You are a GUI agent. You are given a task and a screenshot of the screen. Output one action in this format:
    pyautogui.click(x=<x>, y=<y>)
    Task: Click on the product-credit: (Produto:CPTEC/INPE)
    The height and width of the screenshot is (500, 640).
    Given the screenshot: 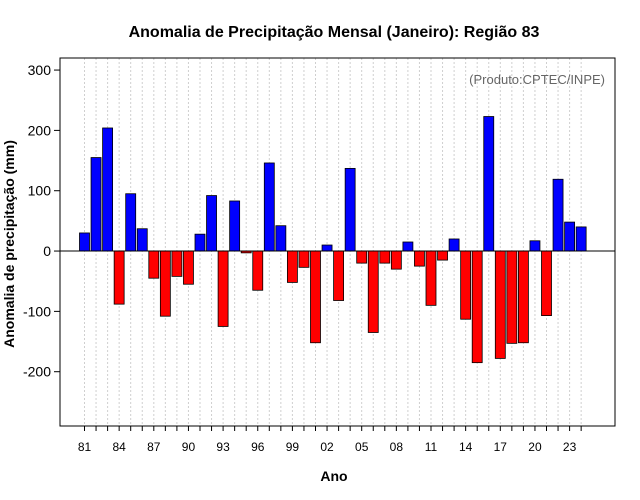 What is the action you would take?
    pyautogui.click(x=537, y=79)
    